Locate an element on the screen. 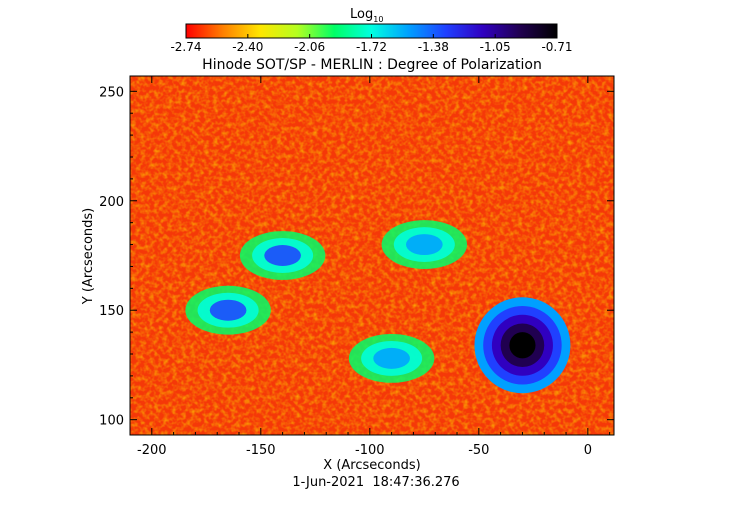  colorbar-tick-label: -2.06 is located at coordinates (309, 47).